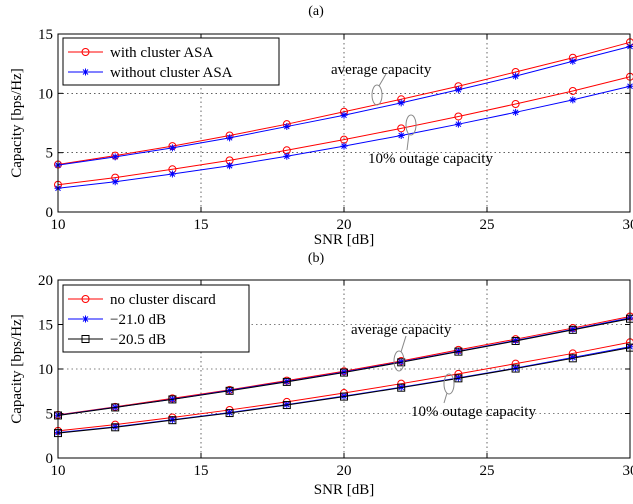 The width and height of the screenshot is (633, 504). I want to click on panel-a-title: (a), so click(316, 11).